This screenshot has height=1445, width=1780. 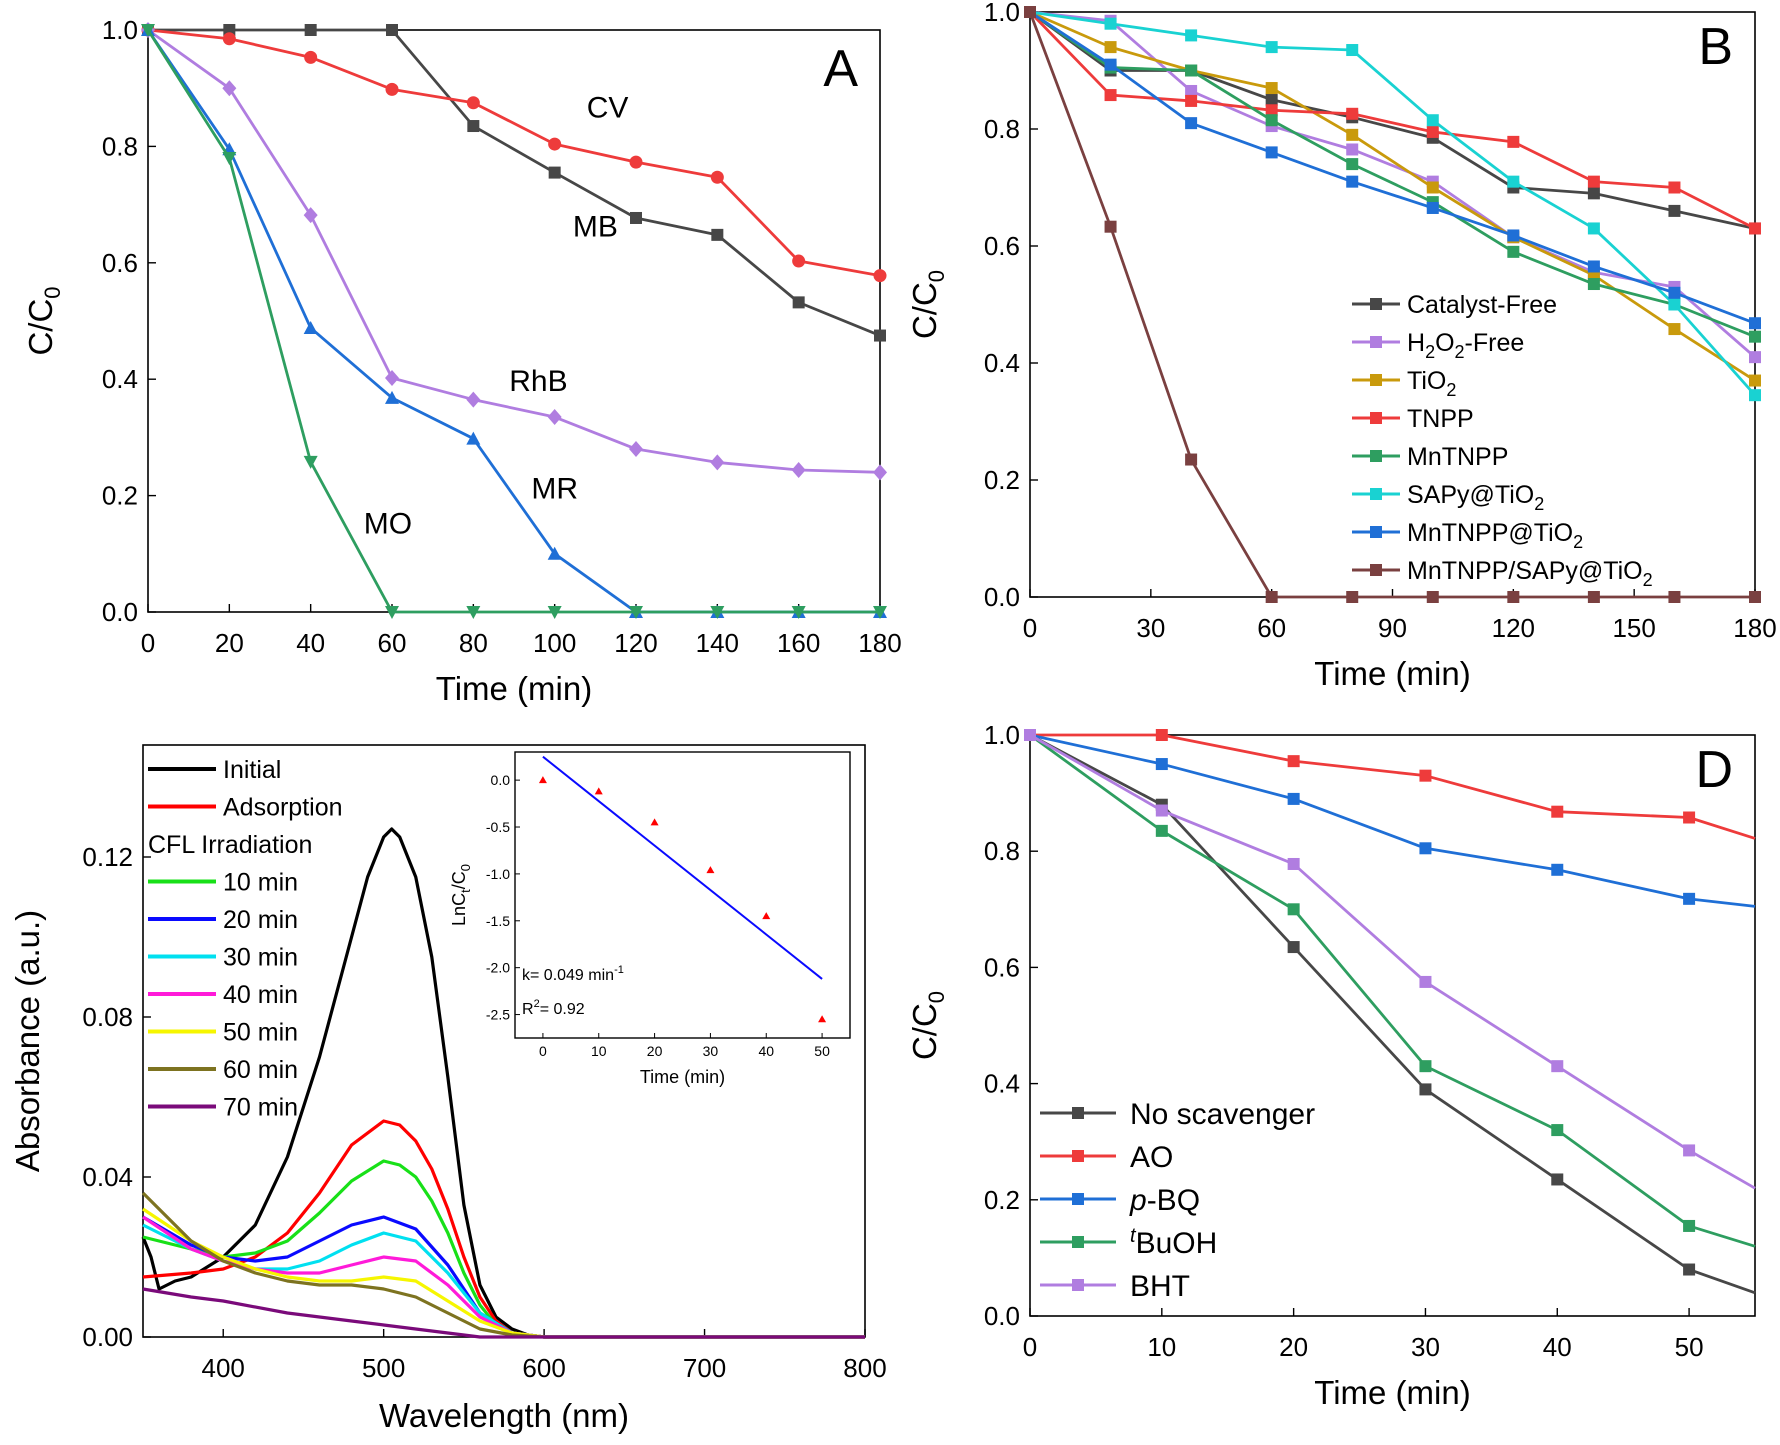 What do you see at coordinates (503, 1249) in the screenshot?
I see `spectrum-10-min` at bounding box center [503, 1249].